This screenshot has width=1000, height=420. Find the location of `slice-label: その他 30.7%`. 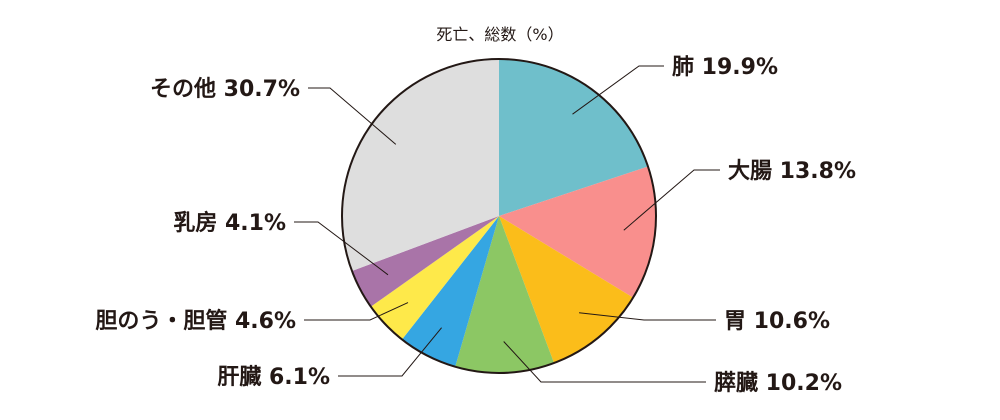

slice-label: その他 30.7% is located at coordinates (225, 89).